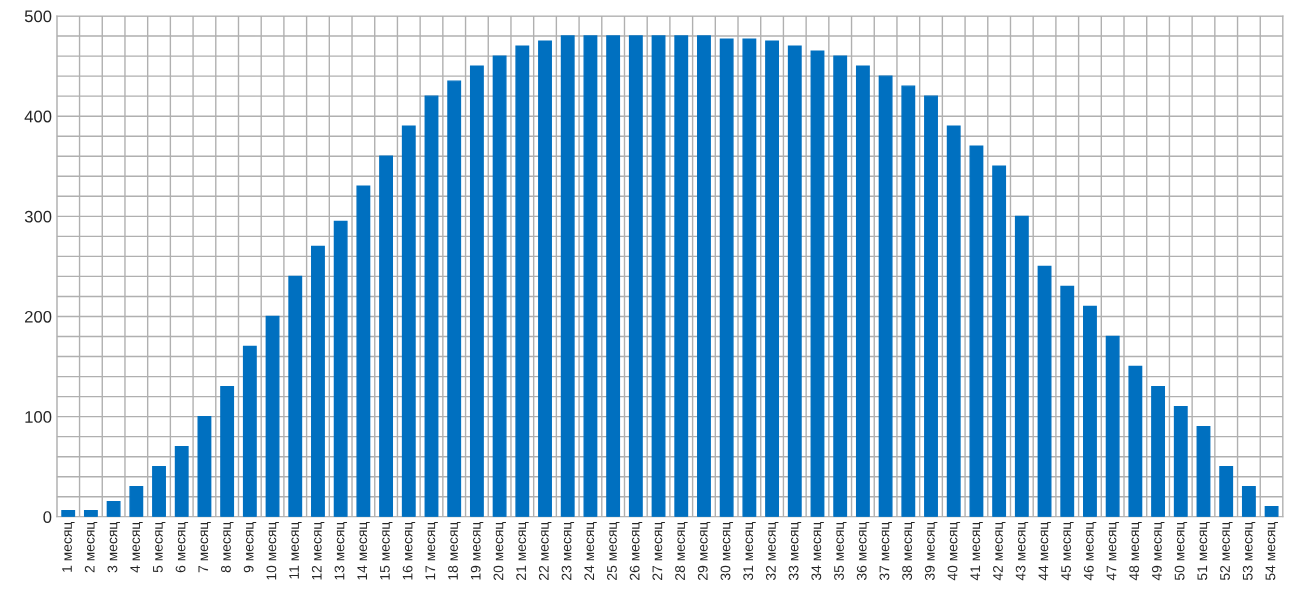 The height and width of the screenshot is (594, 1292). I want to click on x-tick-label: 25 месяц, so click(613, 550).